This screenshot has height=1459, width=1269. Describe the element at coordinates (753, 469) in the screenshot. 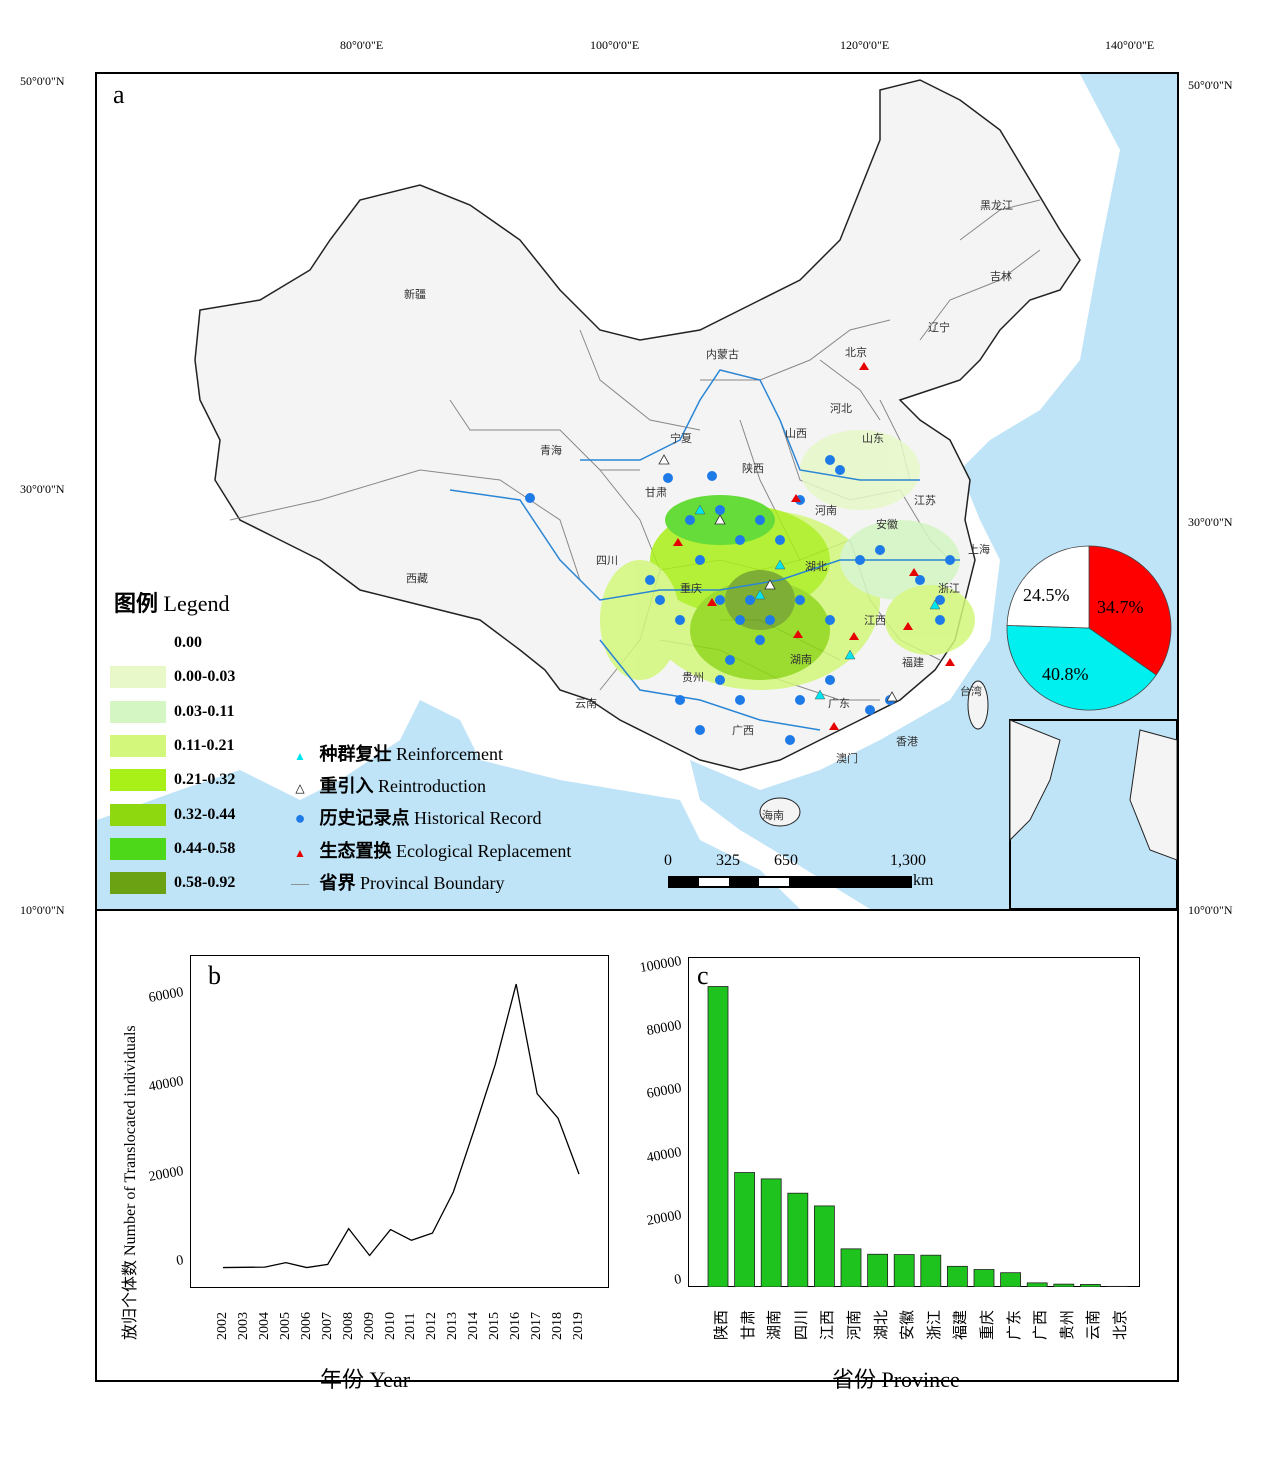

I see `province-label: 陕西` at that location.